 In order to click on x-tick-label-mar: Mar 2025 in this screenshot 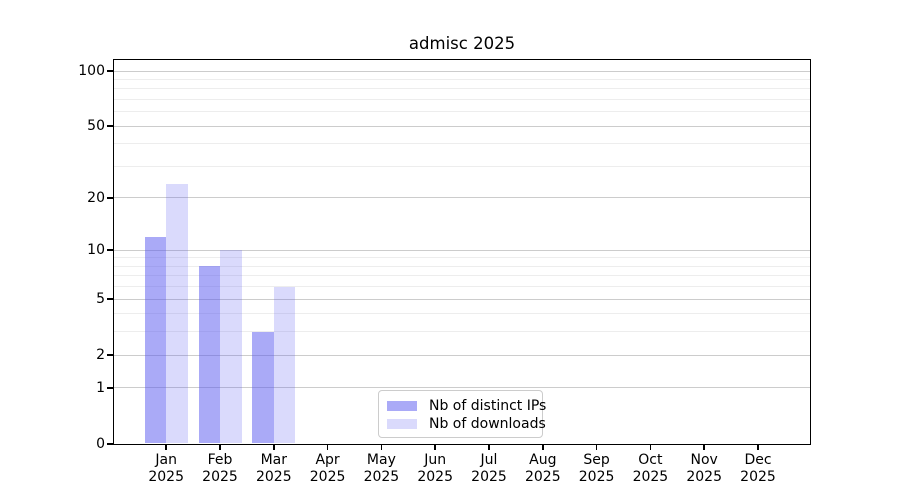, I will do `click(274, 469)`.